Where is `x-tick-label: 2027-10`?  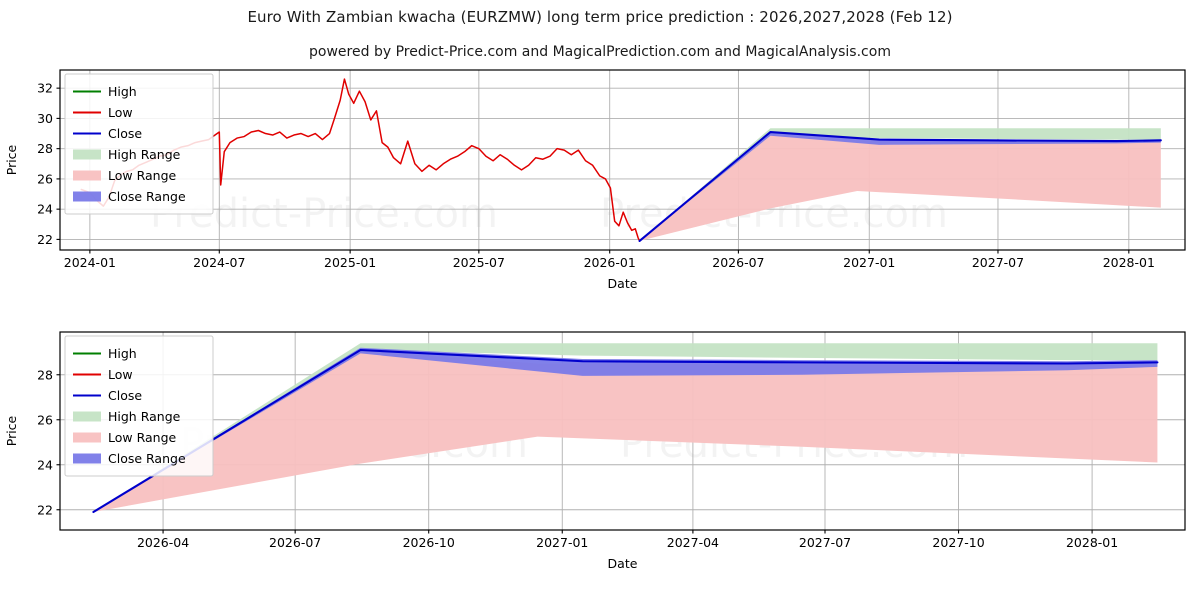 x-tick-label: 2027-10 is located at coordinates (958, 542).